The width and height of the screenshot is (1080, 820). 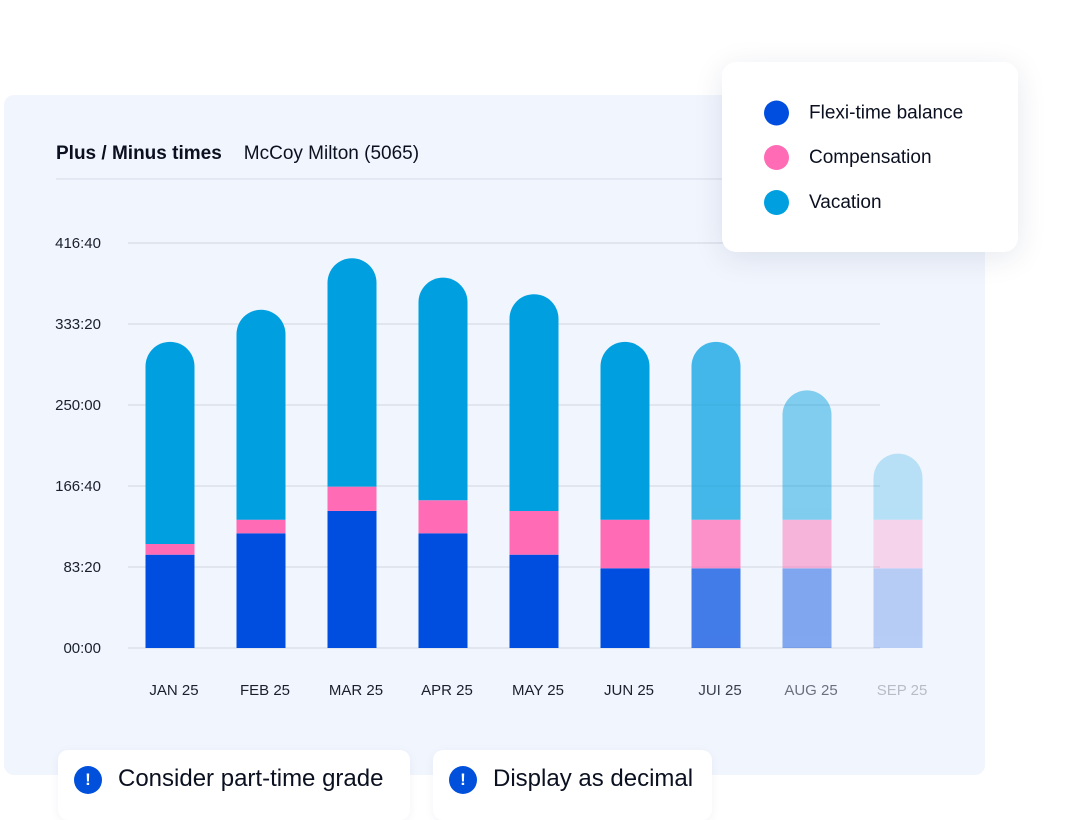 What do you see at coordinates (593, 778) in the screenshot?
I see `button-label: Display as decimal` at bounding box center [593, 778].